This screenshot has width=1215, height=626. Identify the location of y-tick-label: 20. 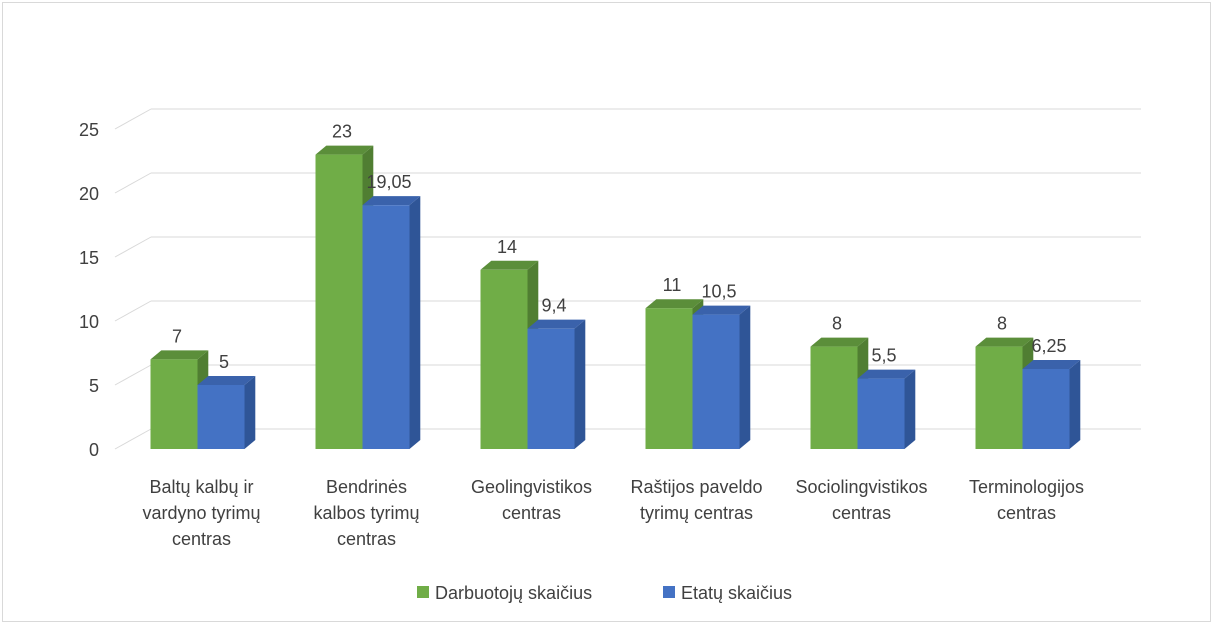
(89, 194).